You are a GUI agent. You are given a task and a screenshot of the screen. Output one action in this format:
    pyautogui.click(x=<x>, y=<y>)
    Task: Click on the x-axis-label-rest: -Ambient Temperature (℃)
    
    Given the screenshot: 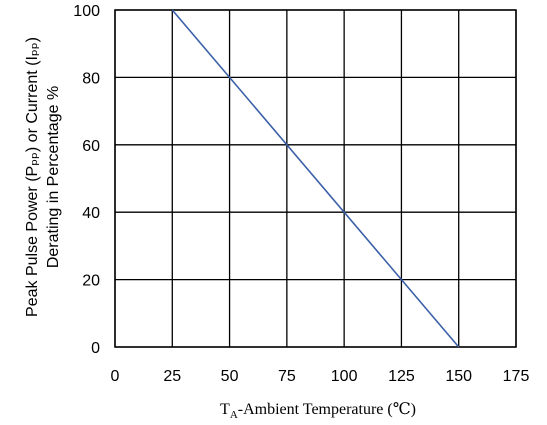 What is the action you would take?
    pyautogui.click(x=327, y=409)
    